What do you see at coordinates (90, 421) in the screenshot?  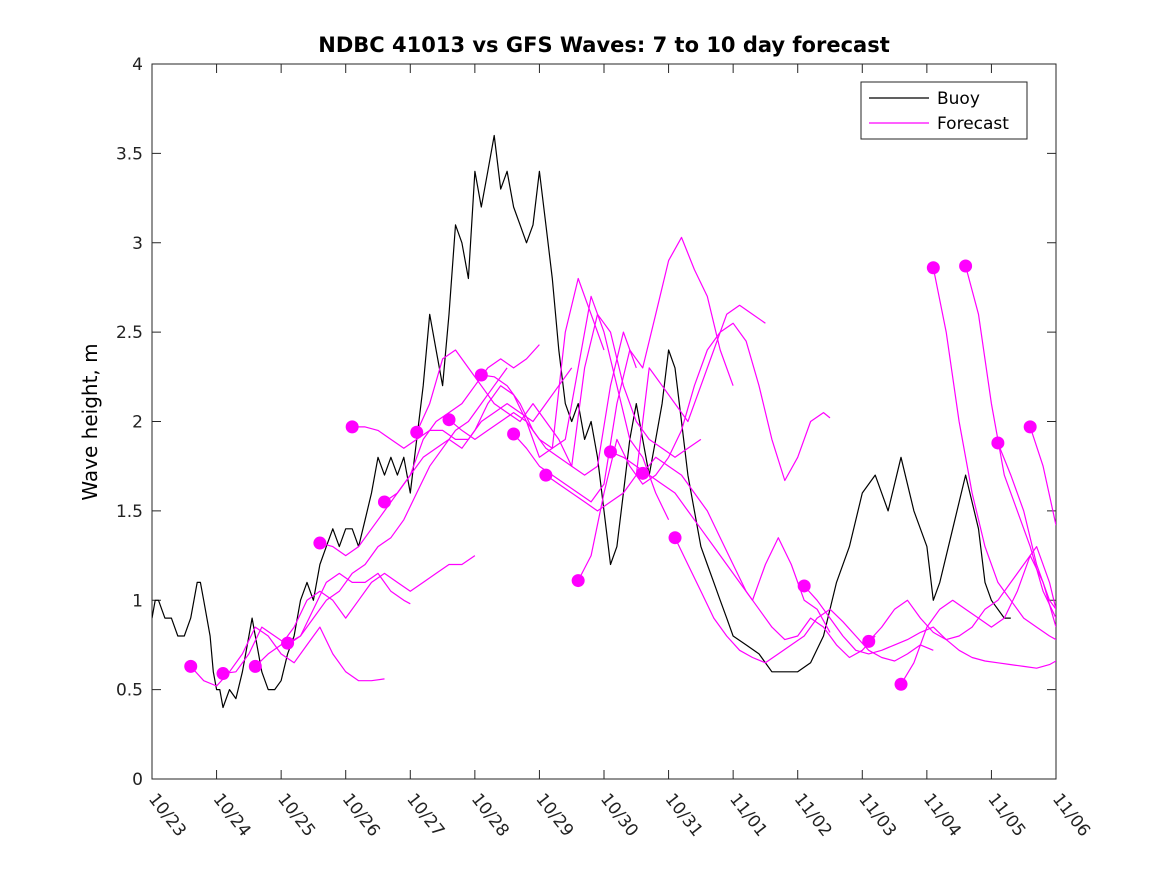 I see `y-axis-label: Wave height, m` at bounding box center [90, 421].